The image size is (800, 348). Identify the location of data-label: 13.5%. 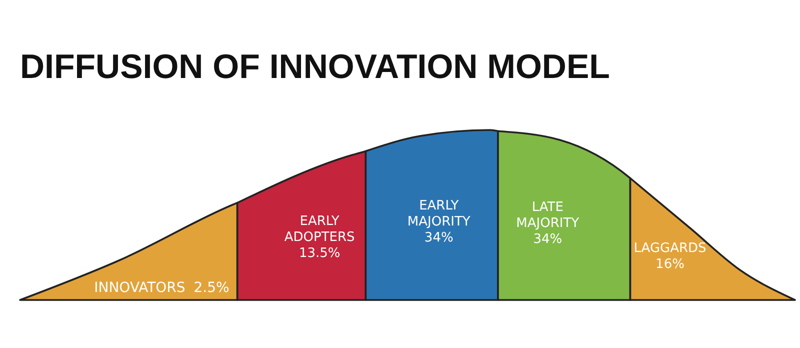
(319, 253).